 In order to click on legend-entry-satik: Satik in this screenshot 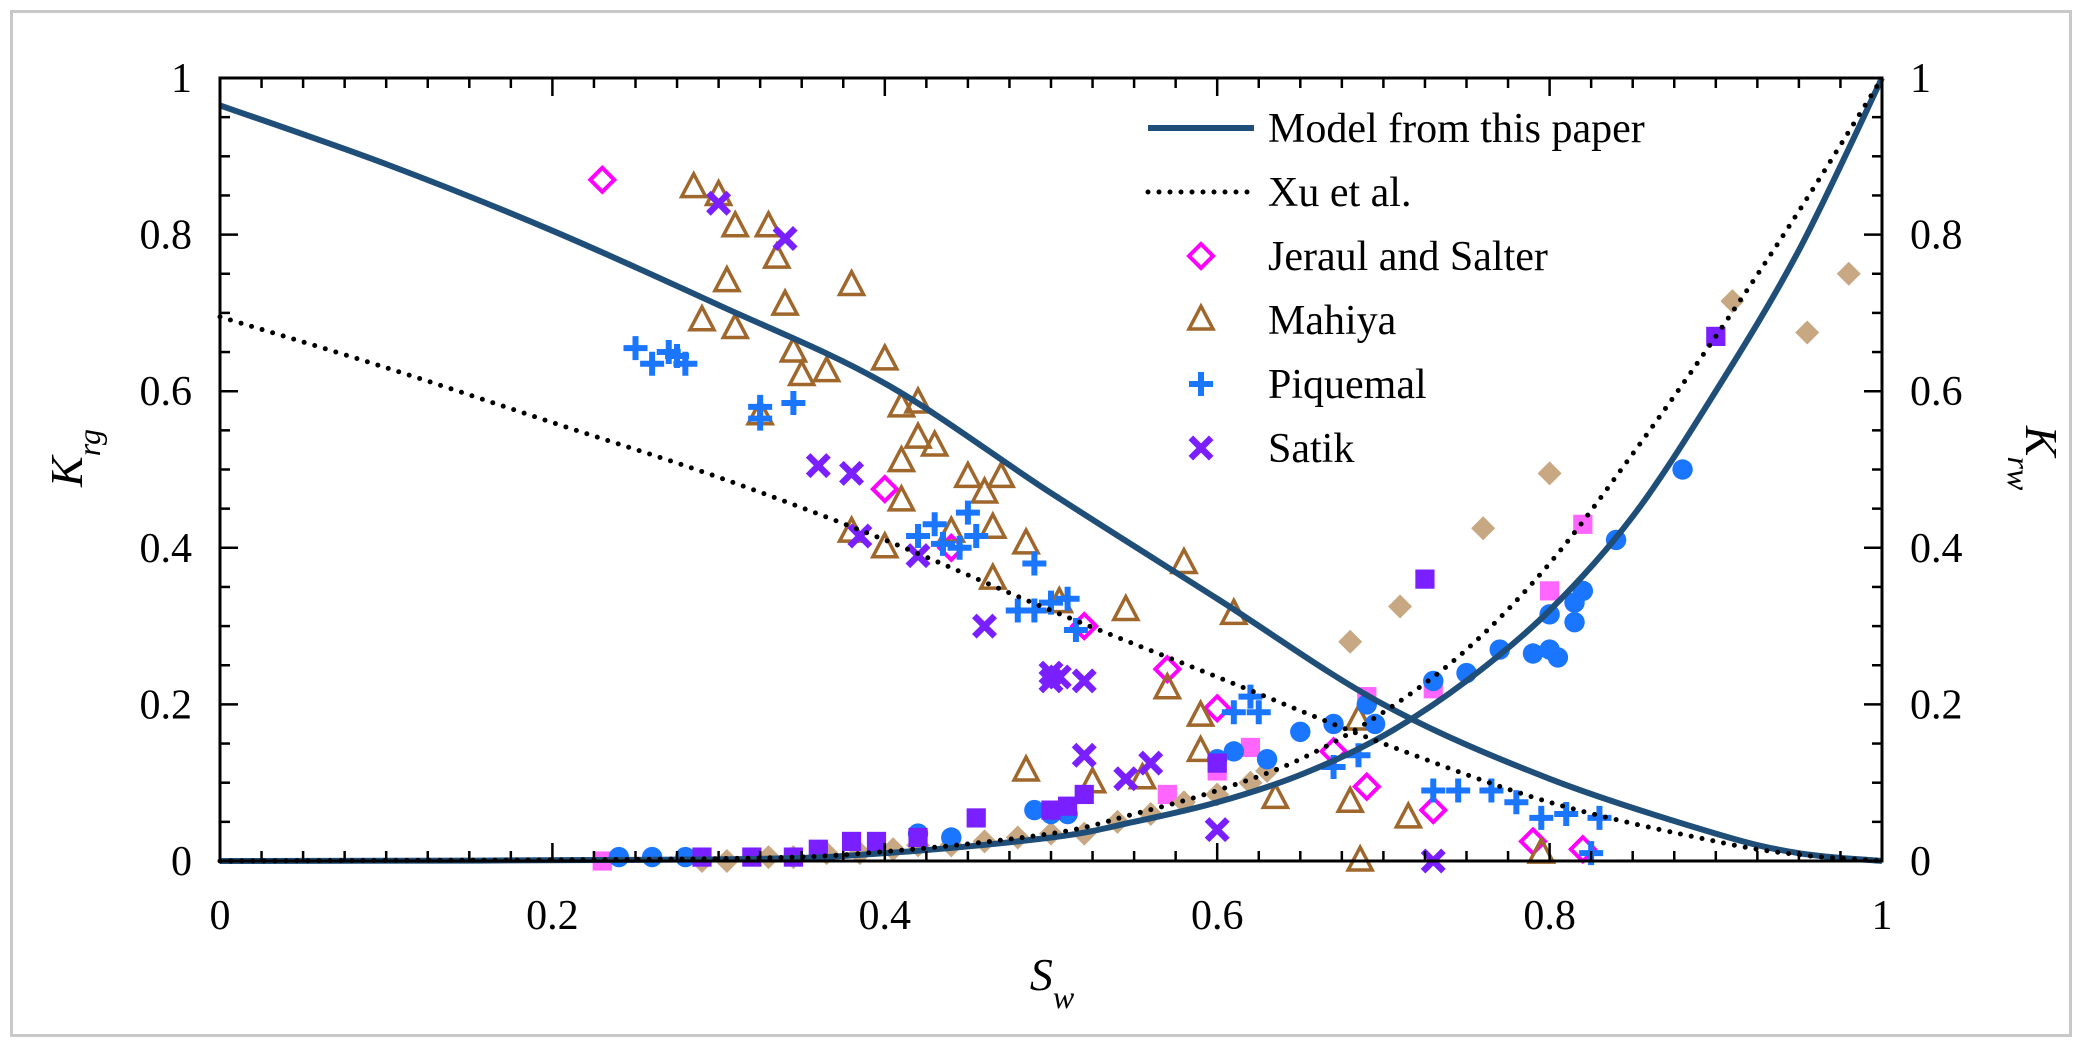, I will do `click(1271, 449)`.